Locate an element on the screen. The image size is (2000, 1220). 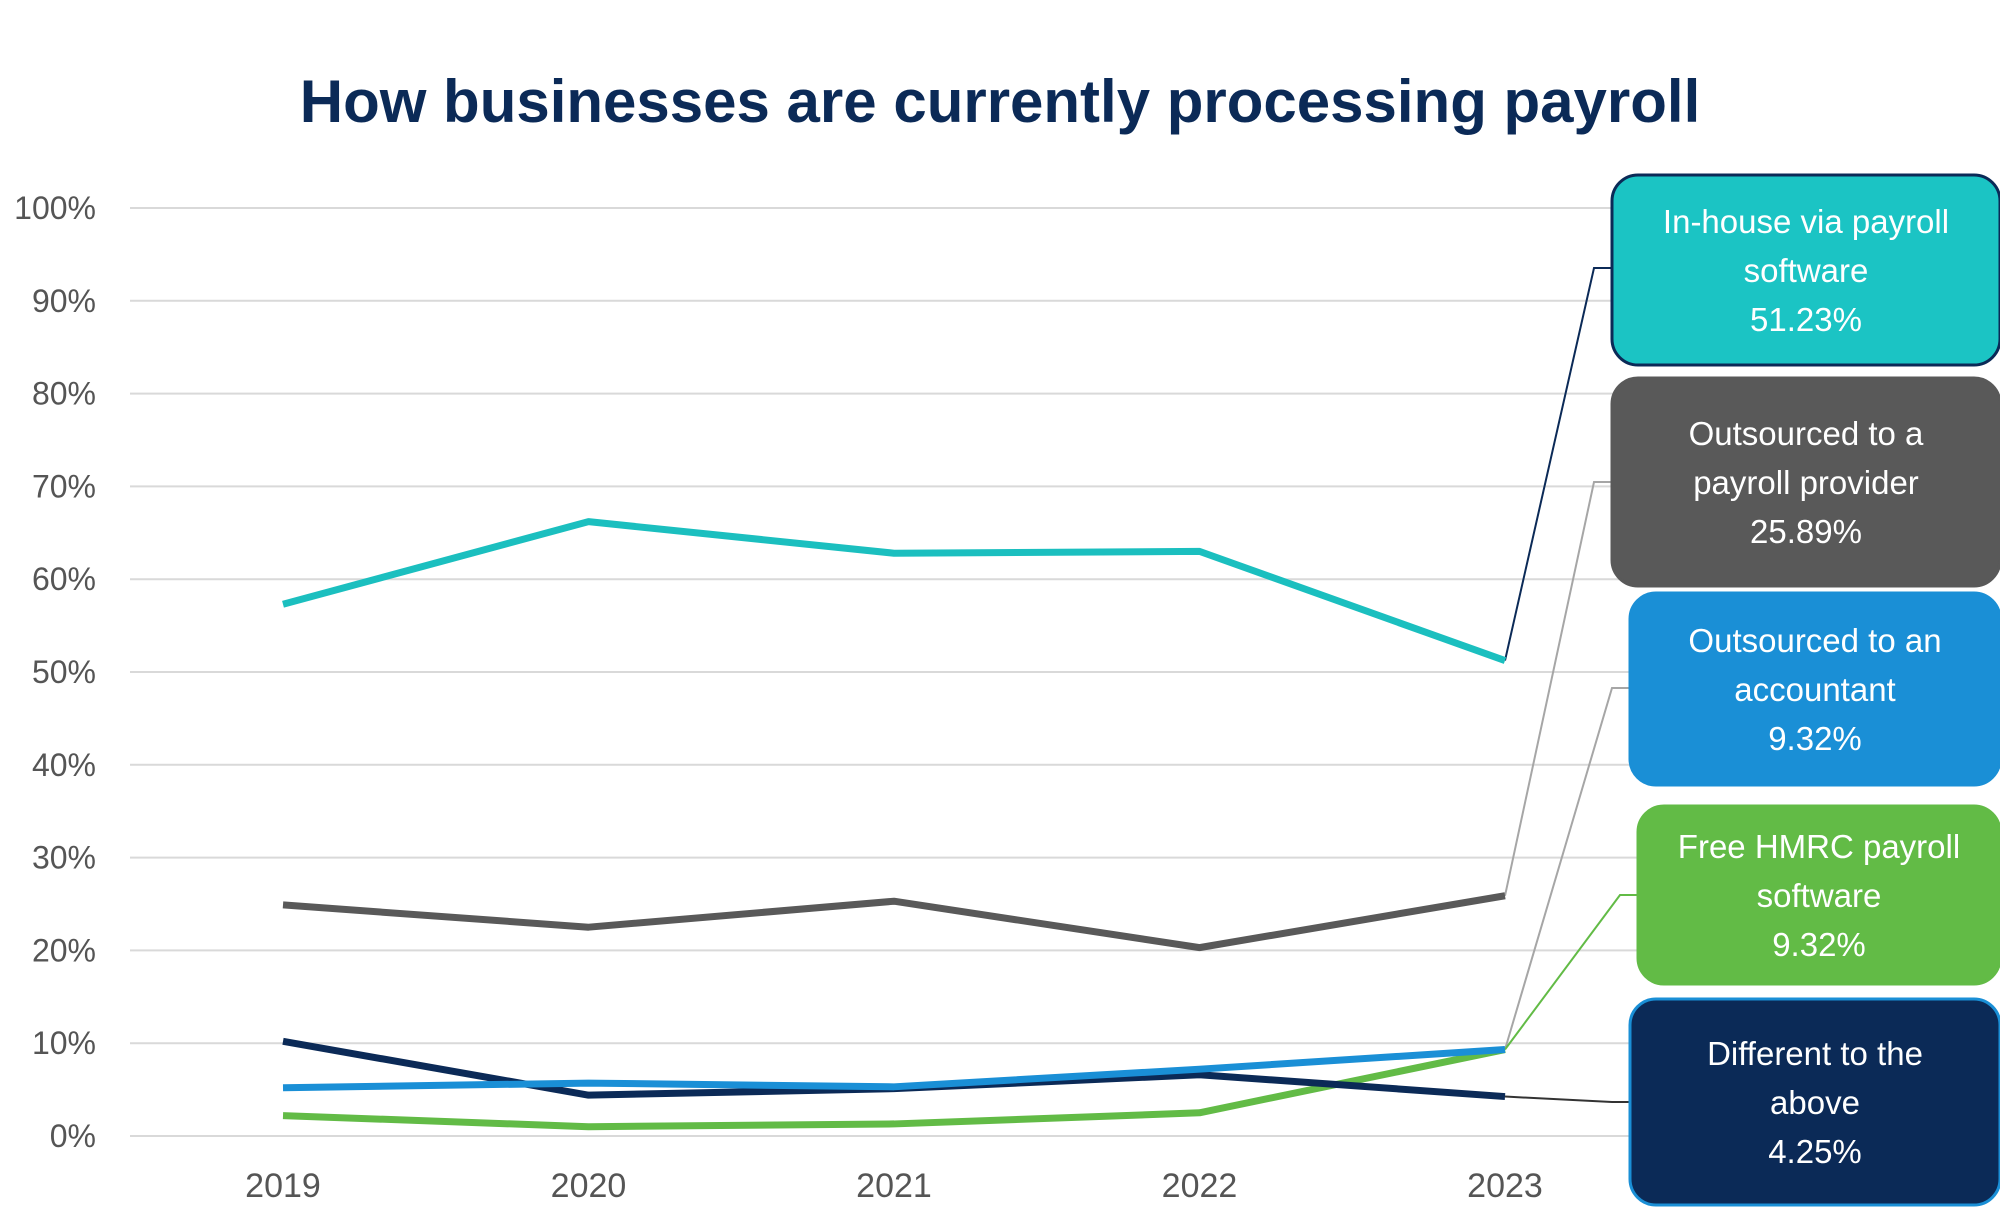
y-tick-label: 90% is located at coordinates (64, 301).